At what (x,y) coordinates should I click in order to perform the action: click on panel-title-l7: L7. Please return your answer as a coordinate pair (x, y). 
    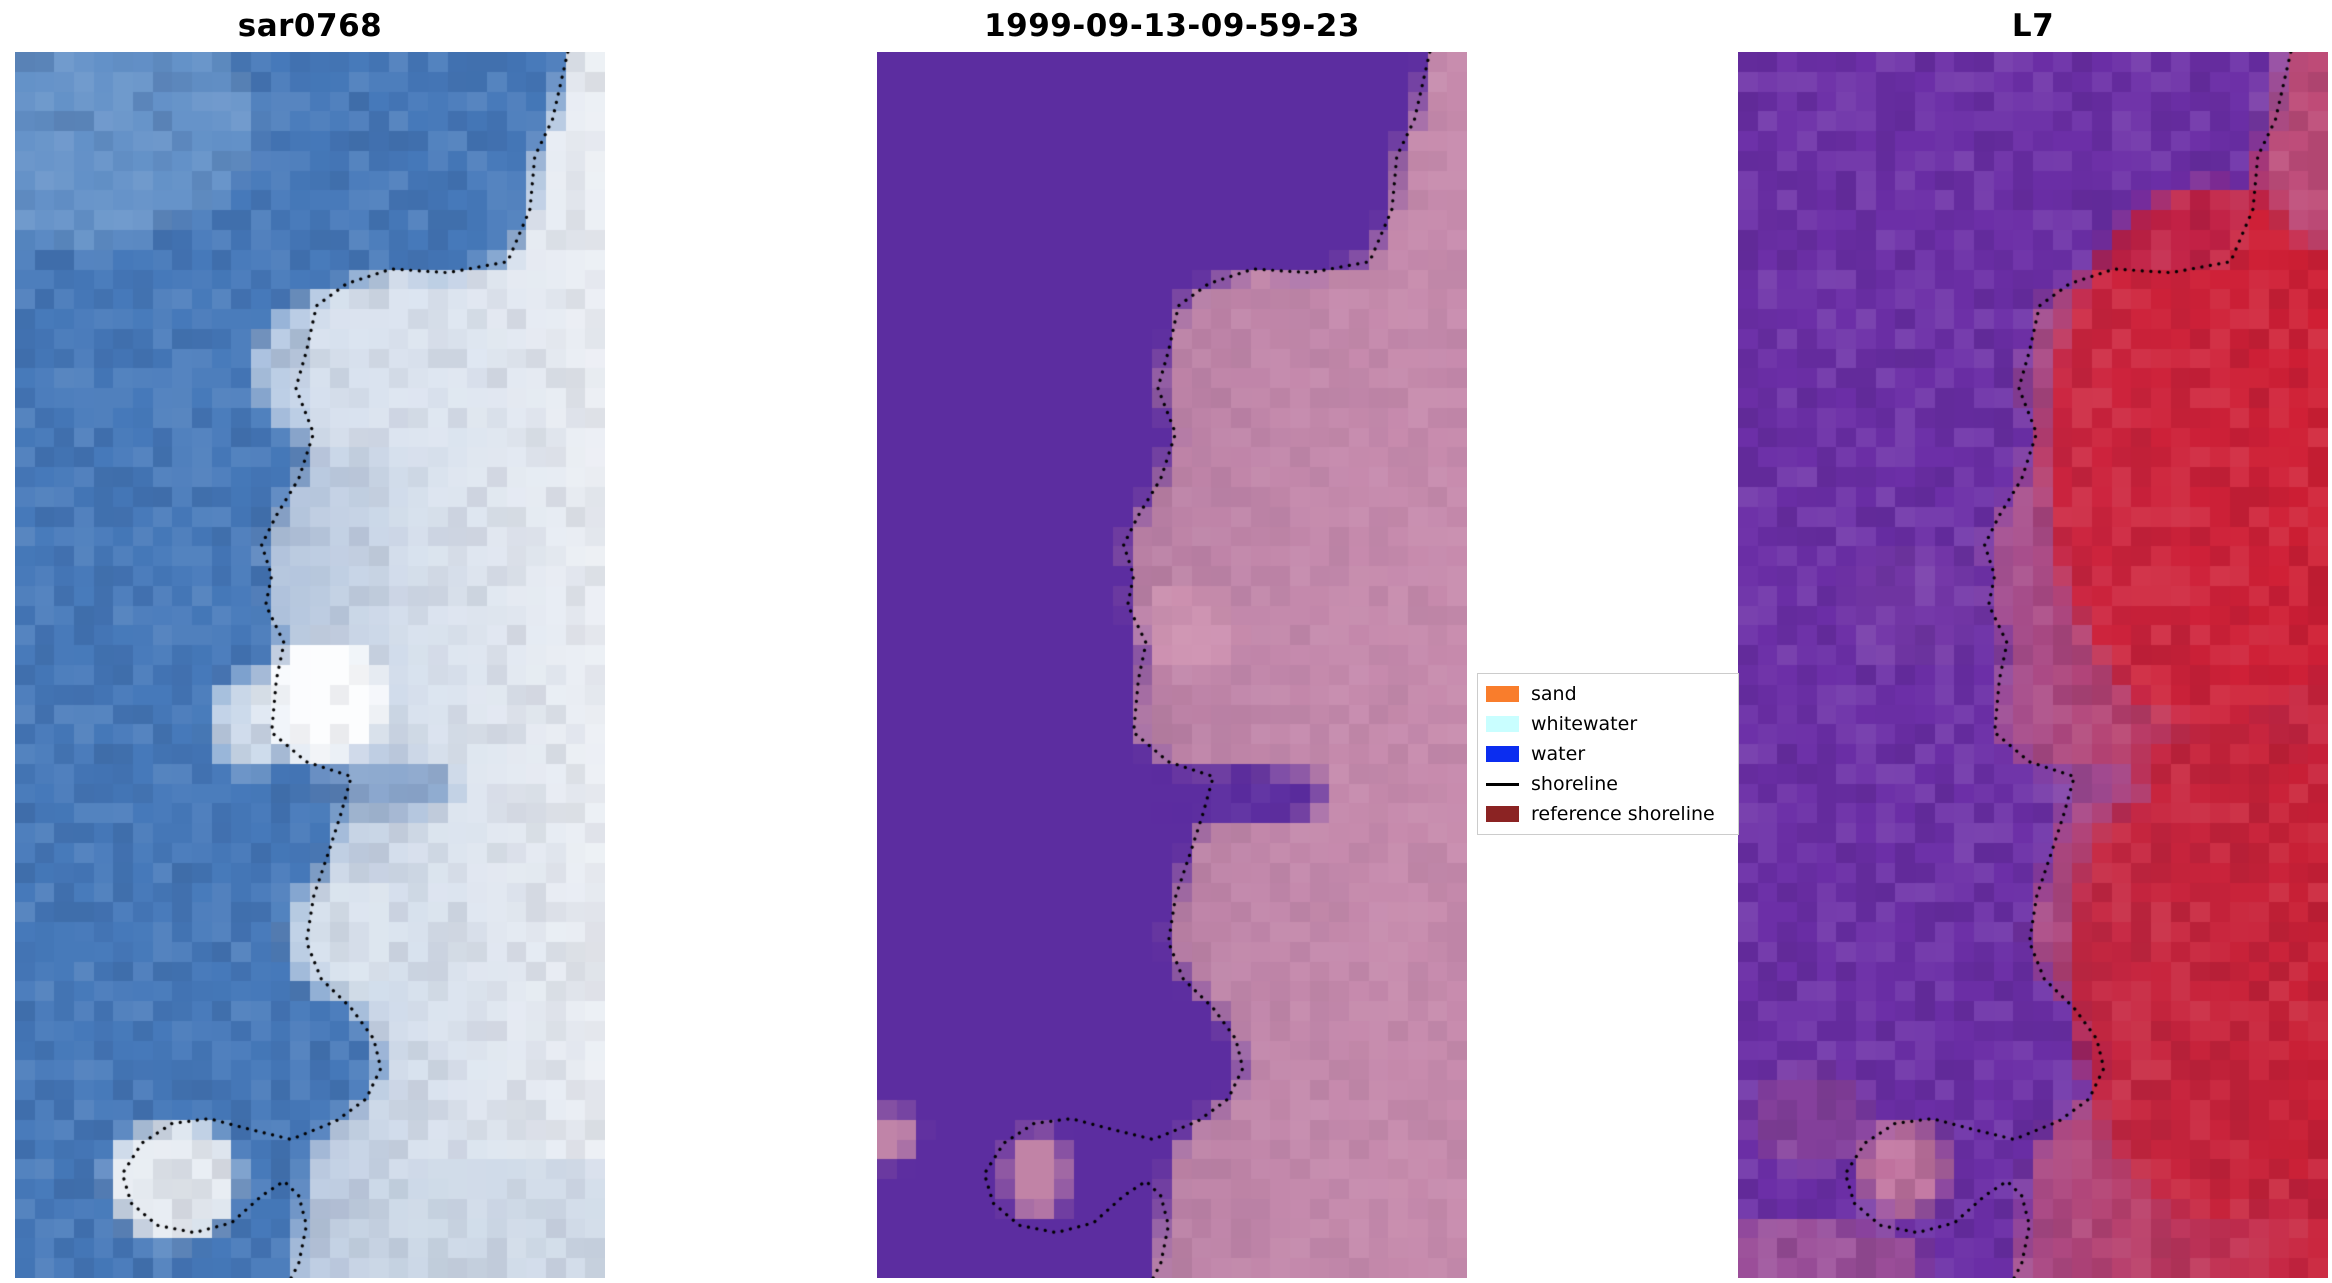
    Looking at the image, I should click on (2033, 26).